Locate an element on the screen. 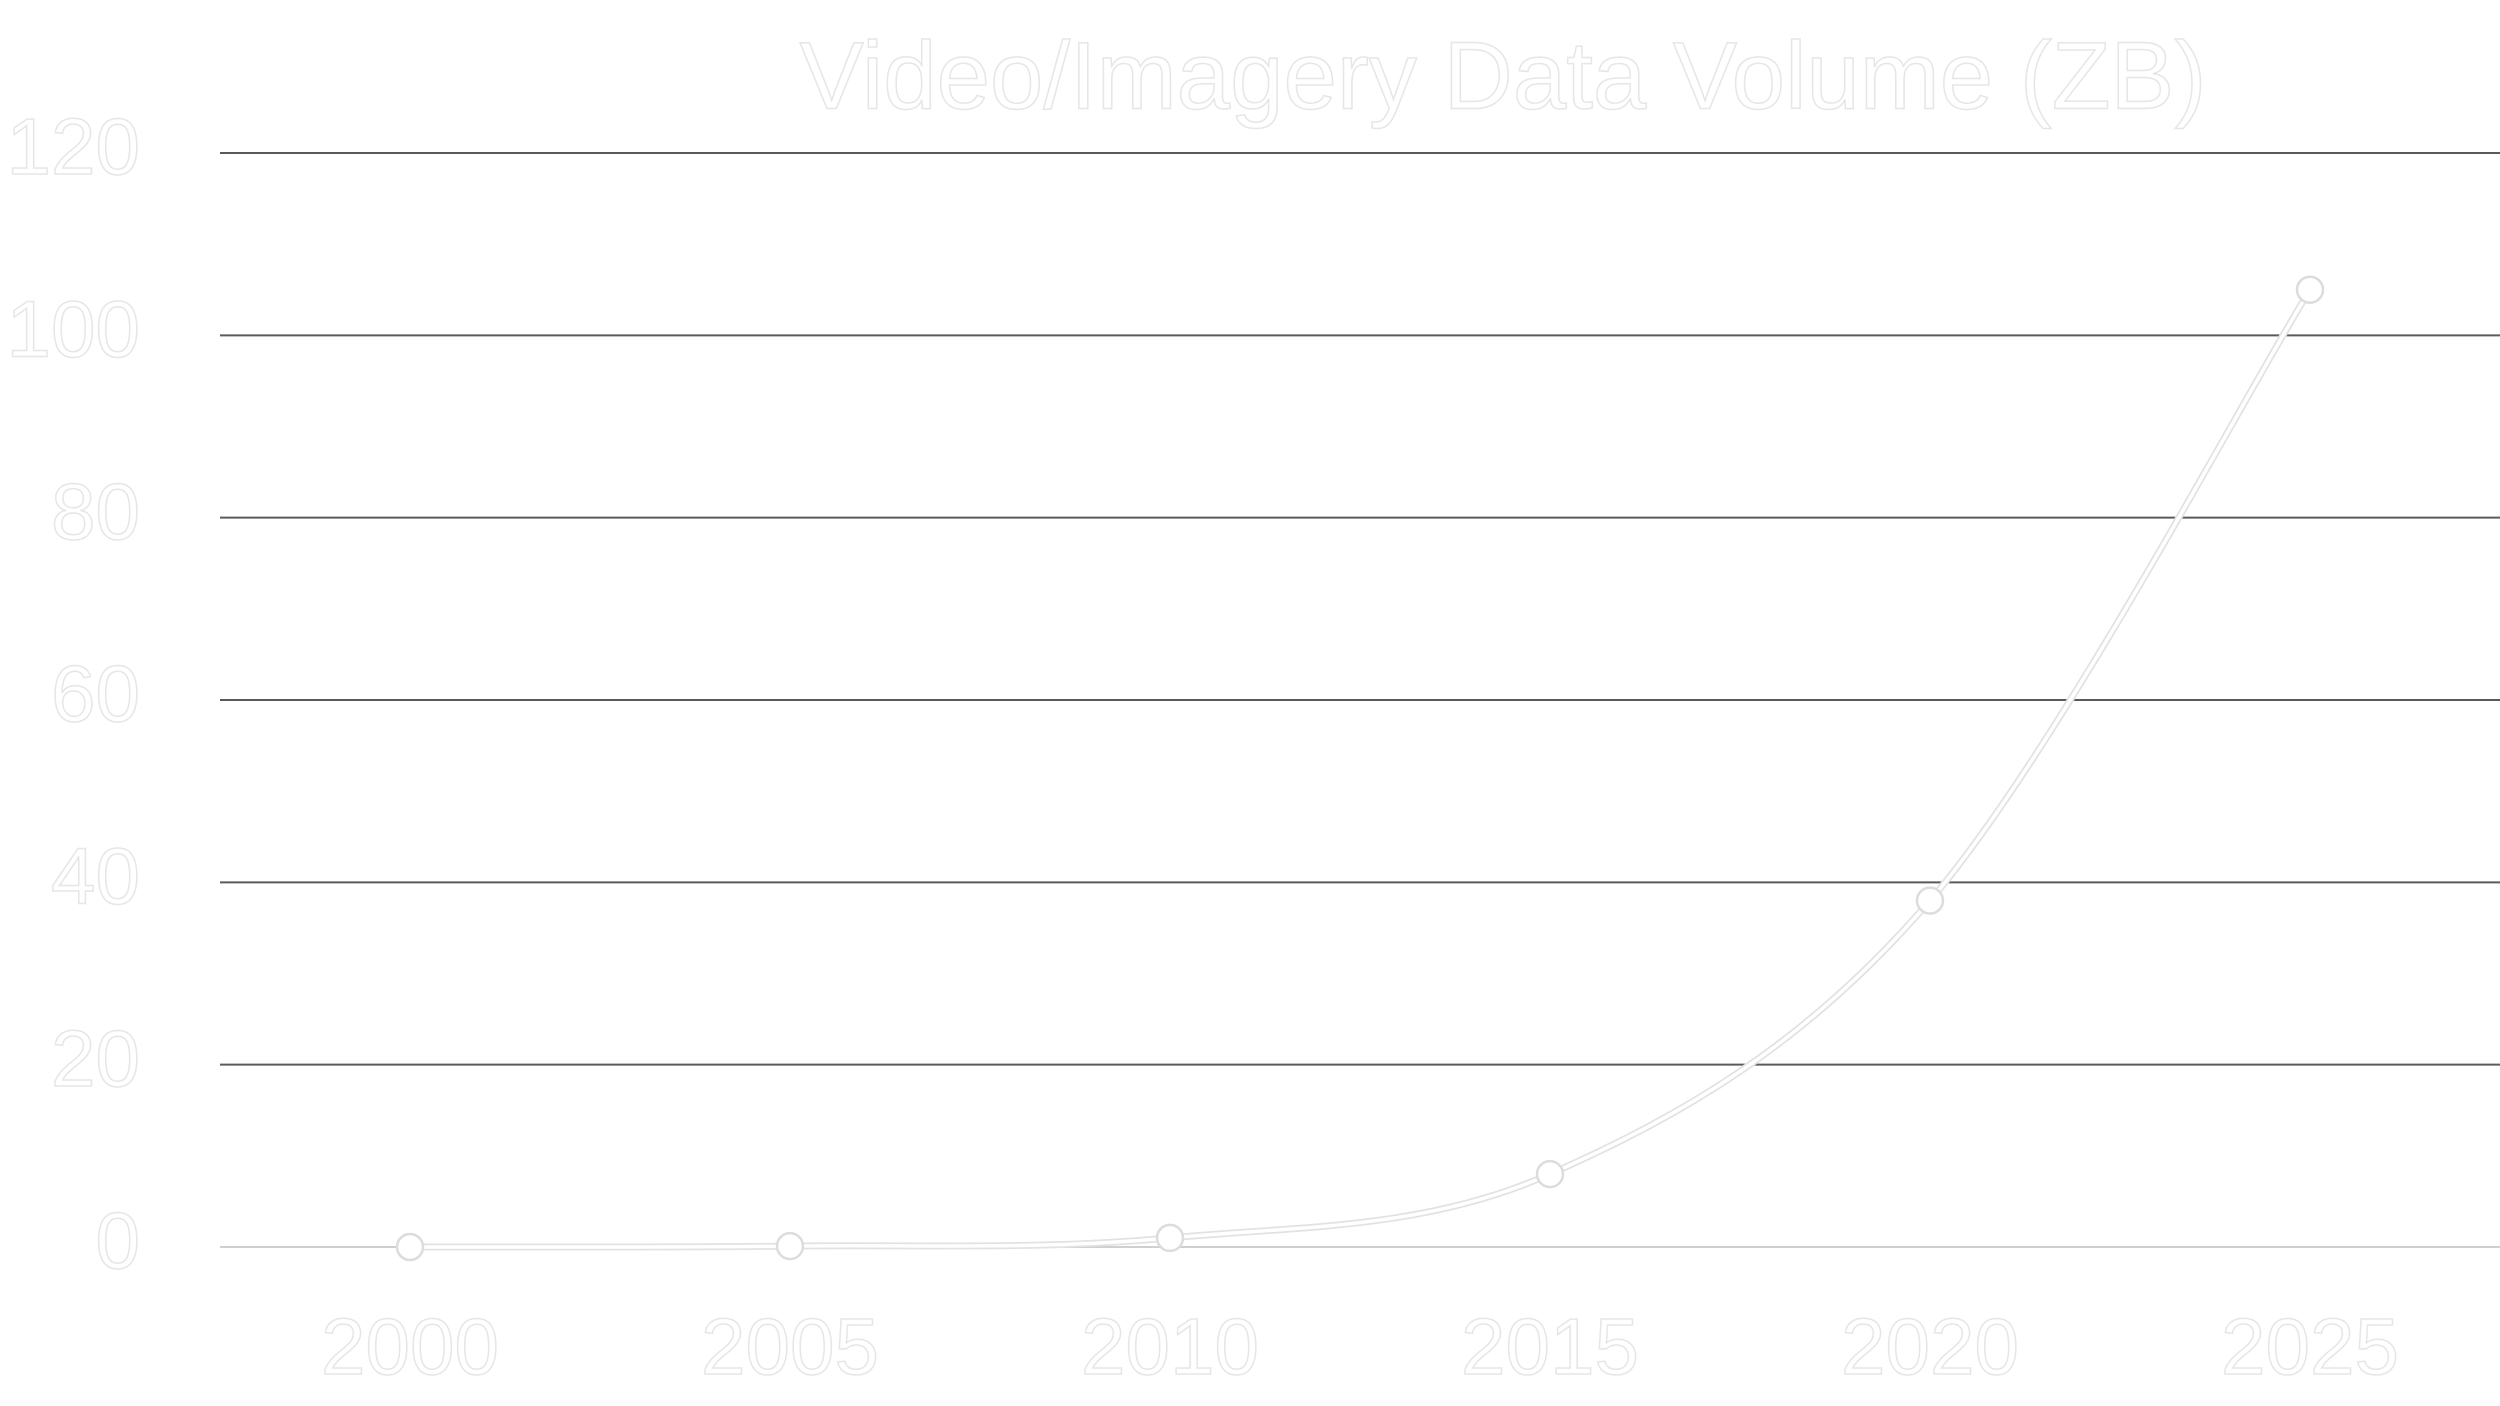 Image resolution: width=2500 pixels, height=1406 pixels. x-tick-label: 2005 is located at coordinates (790, 1346).